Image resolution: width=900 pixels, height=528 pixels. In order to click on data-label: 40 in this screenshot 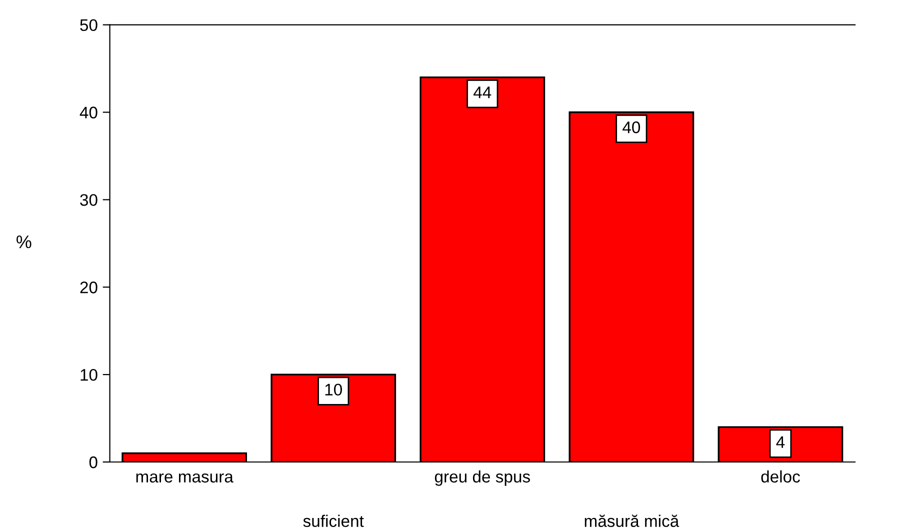, I will do `click(631, 127)`.